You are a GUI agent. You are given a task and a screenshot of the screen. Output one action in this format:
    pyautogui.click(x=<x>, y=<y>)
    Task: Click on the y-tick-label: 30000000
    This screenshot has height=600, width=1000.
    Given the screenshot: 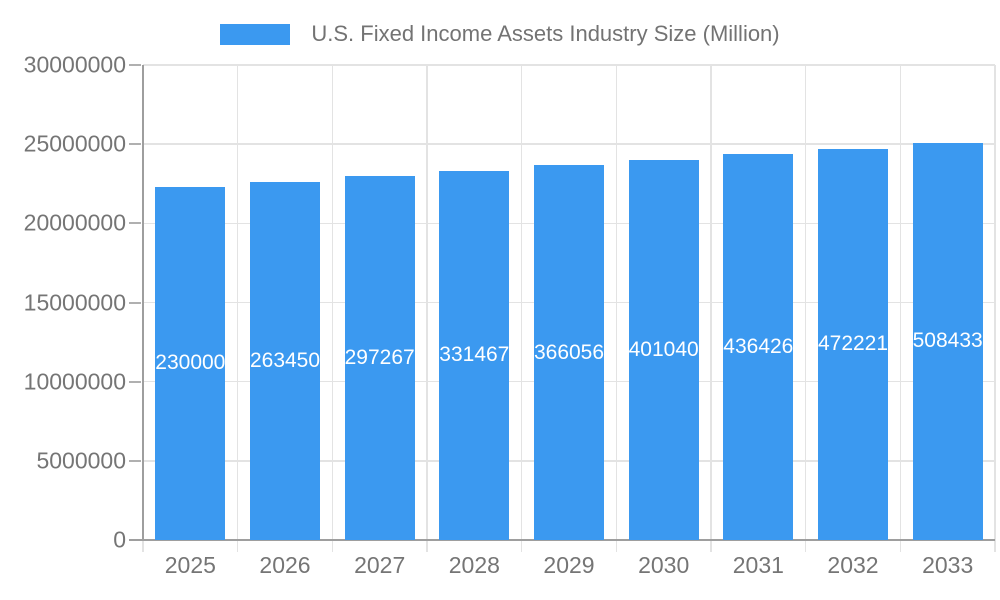 What is the action you would take?
    pyautogui.click(x=74, y=64)
    